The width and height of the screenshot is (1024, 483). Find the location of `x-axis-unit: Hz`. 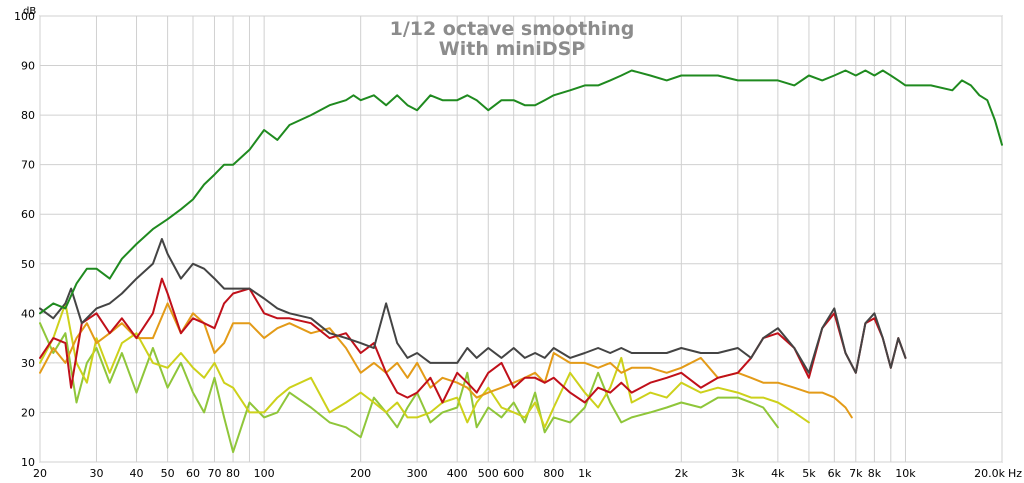

x-axis-unit: Hz is located at coordinates (1015, 473).